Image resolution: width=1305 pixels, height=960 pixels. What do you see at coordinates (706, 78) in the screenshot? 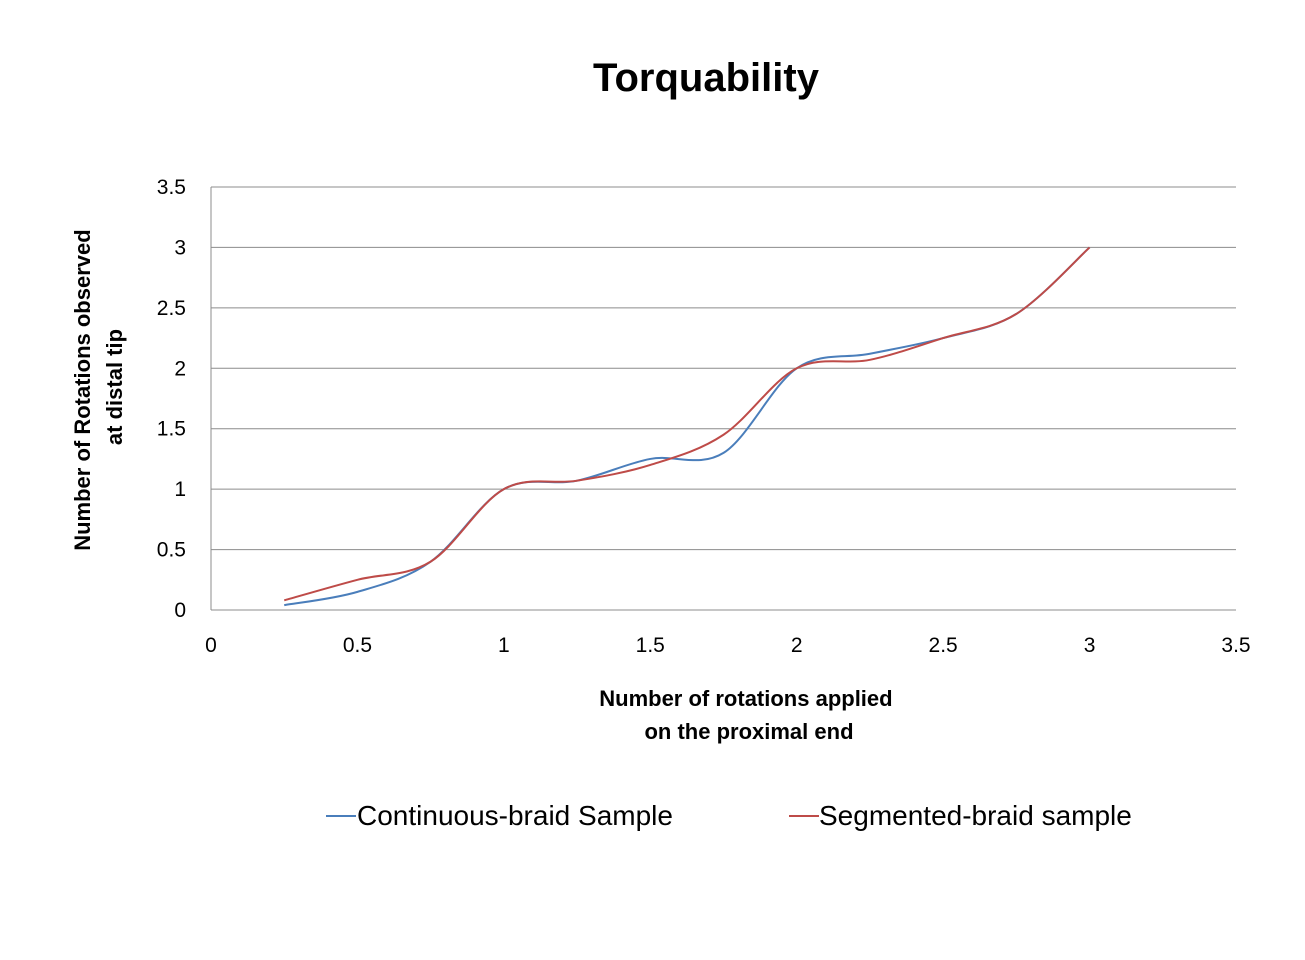
I see `chart-title: Torquability` at bounding box center [706, 78].